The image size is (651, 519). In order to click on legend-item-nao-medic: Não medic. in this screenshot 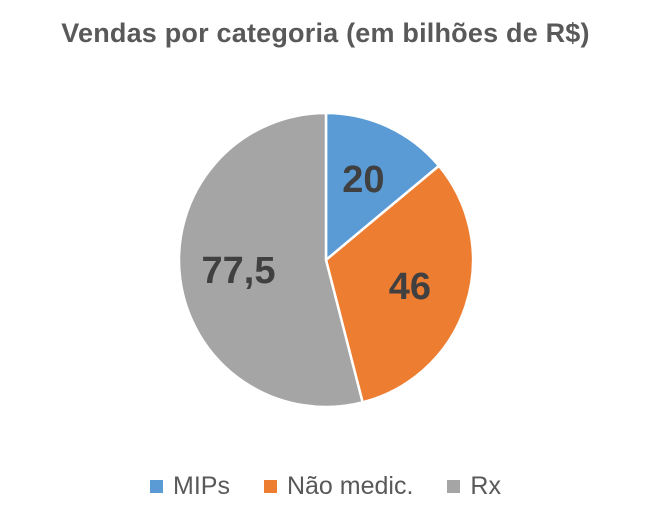, I will do `click(338, 486)`.